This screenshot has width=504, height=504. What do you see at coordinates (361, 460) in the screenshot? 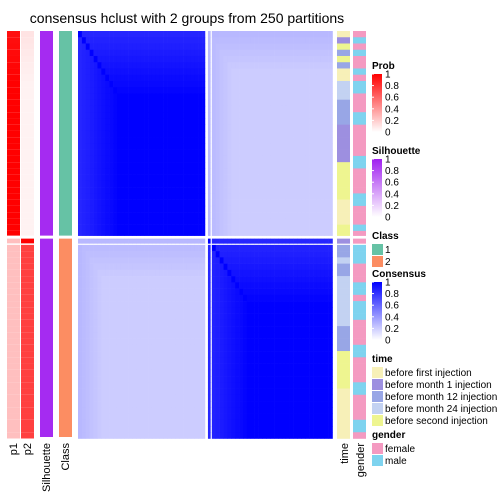
I see `column-label-gender: gender` at bounding box center [361, 460].